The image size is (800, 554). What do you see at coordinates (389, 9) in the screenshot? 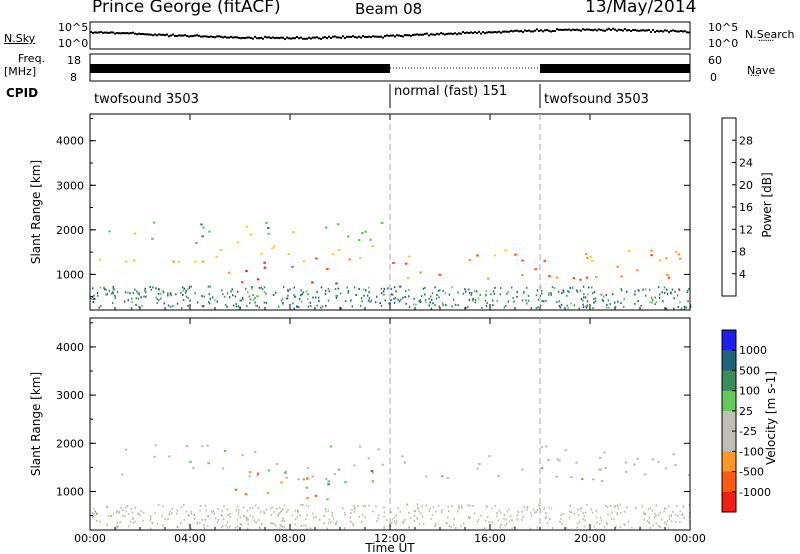
I see `beam-label: Beam 08` at bounding box center [389, 9].